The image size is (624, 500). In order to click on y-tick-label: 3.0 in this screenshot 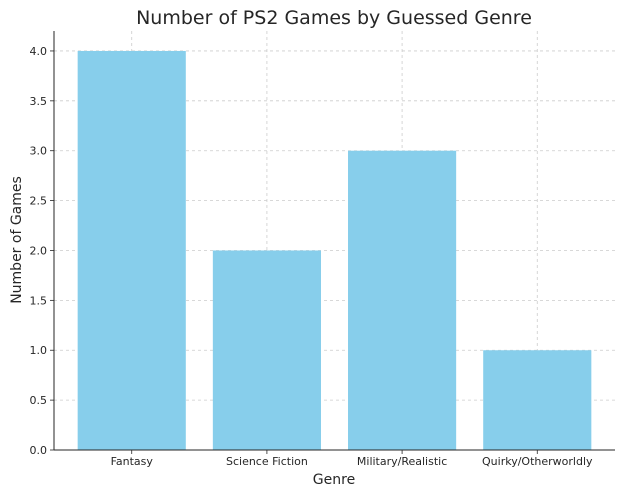, I will do `click(39, 151)`.